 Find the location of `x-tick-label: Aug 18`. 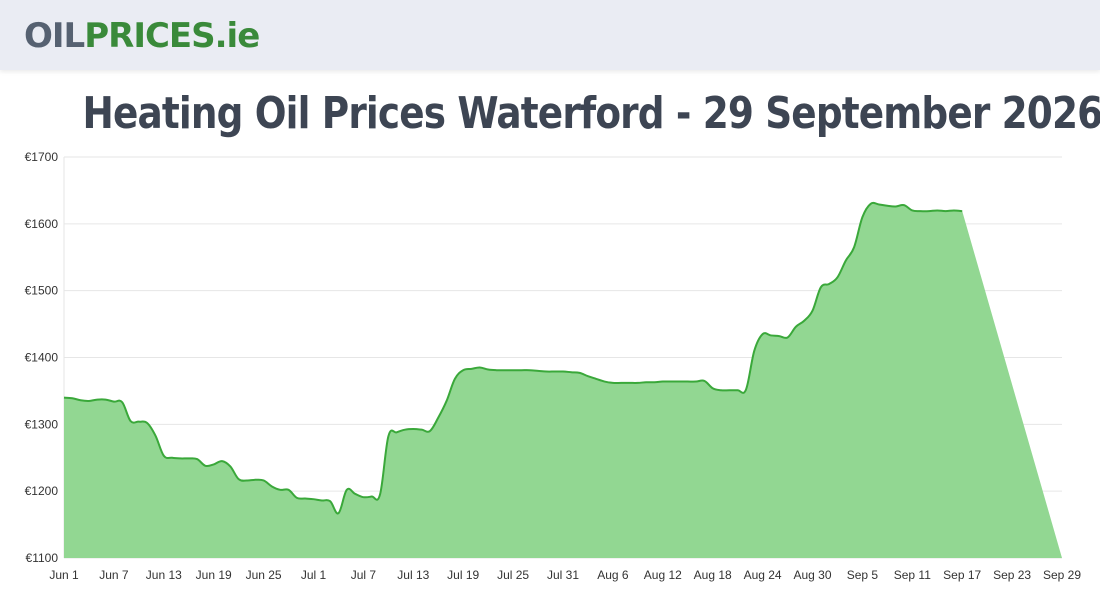

x-tick-label: Aug 18 is located at coordinates (713, 575).